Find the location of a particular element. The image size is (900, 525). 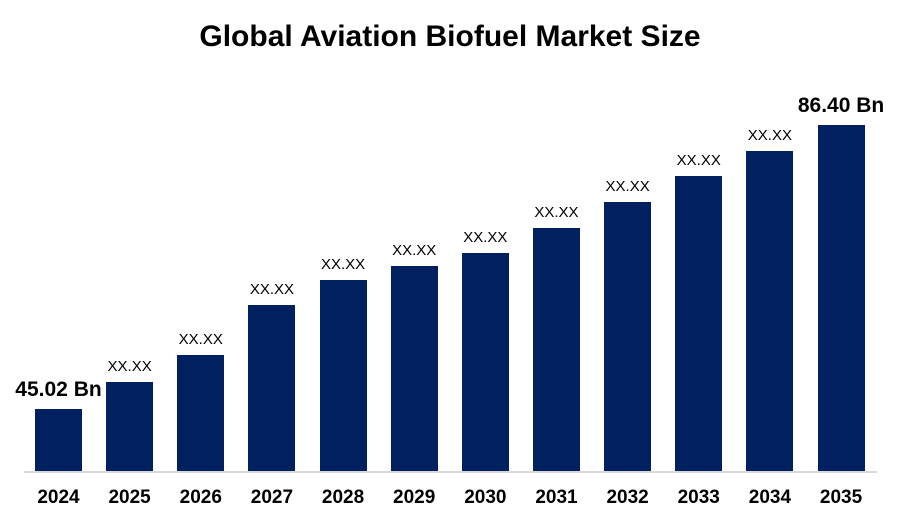

bar-2033 is located at coordinates (699, 323).